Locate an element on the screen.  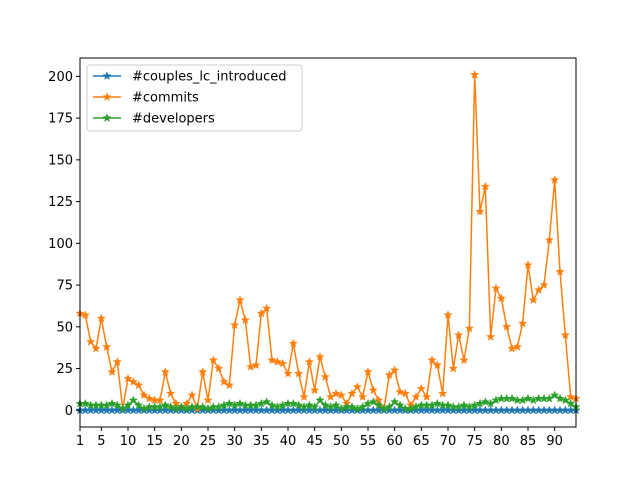
x-tick-label: 5 is located at coordinates (101, 441).